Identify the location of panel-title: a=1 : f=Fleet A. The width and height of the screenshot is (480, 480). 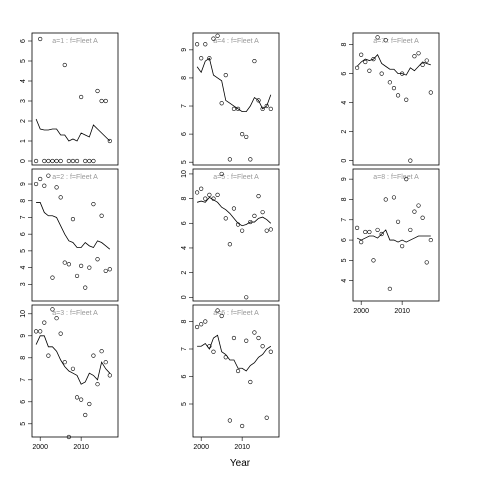
(75, 41).